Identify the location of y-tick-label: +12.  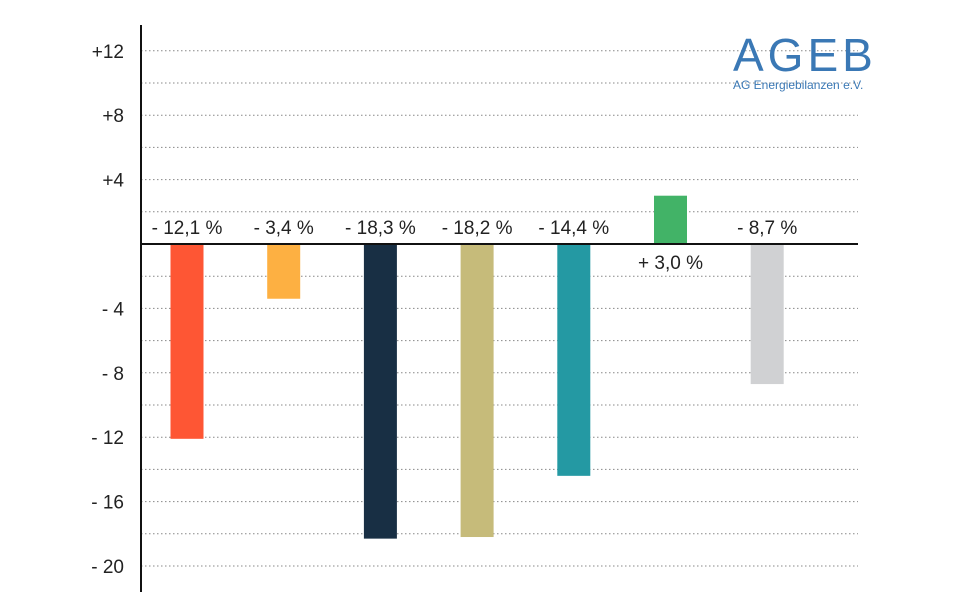
(108, 52).